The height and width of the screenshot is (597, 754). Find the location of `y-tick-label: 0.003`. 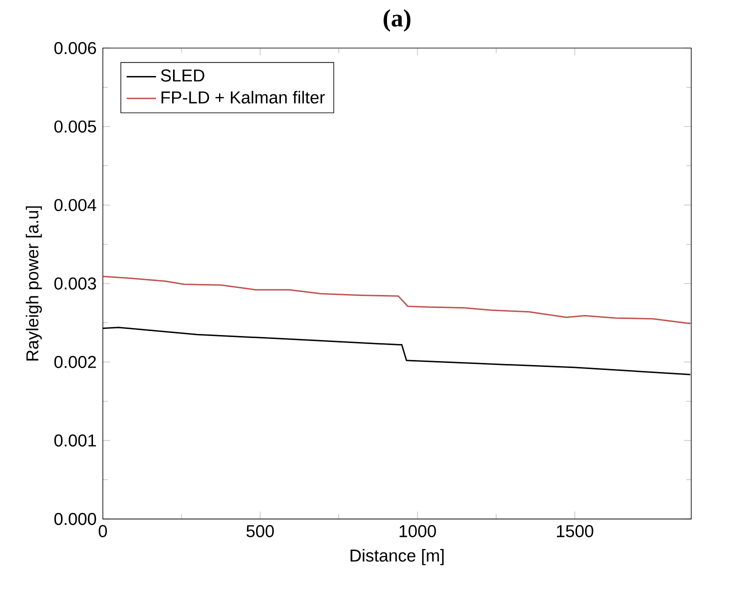

y-tick-label: 0.003 is located at coordinates (75, 283).